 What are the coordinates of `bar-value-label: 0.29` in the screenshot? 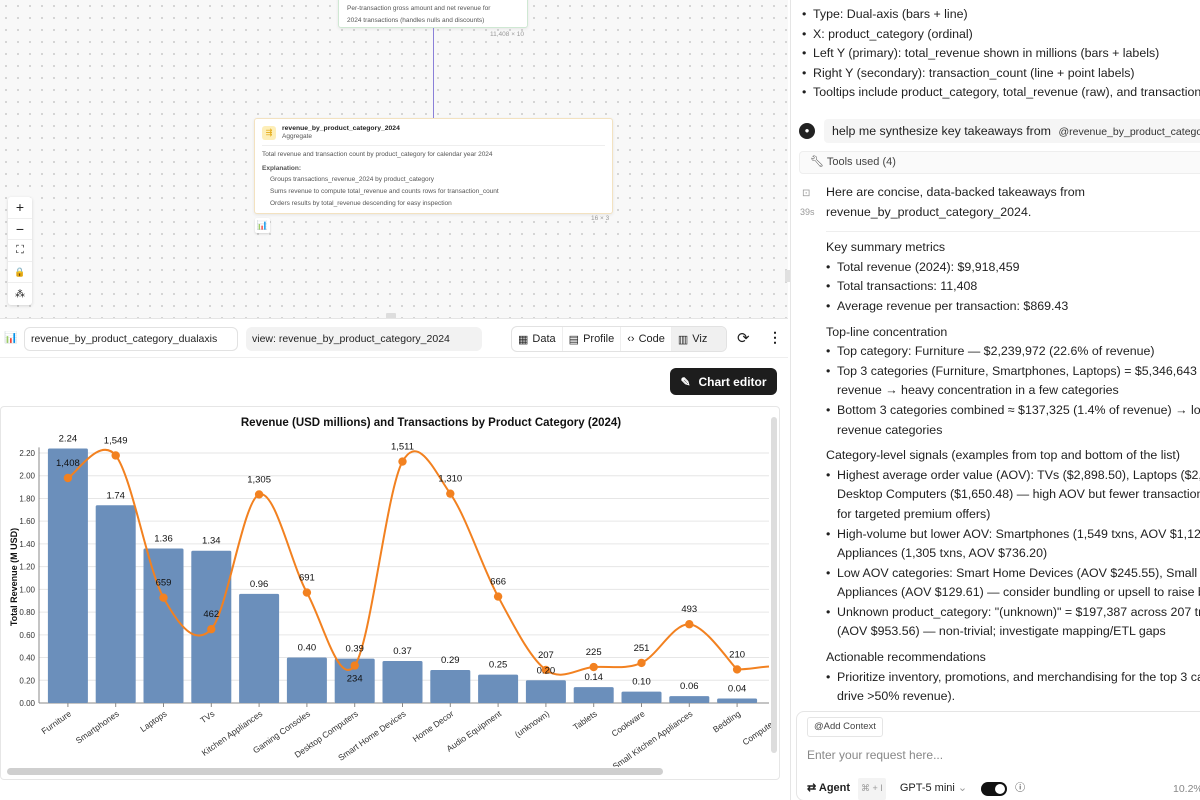 It's located at (450, 660).